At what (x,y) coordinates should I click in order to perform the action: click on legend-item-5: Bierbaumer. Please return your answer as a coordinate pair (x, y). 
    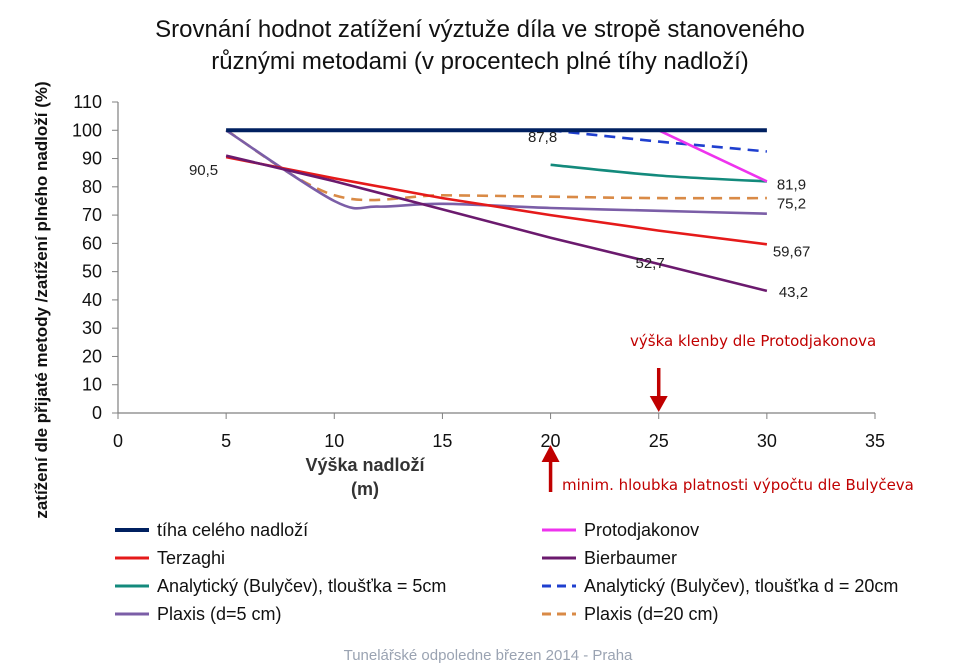
    Looking at the image, I should click on (609, 558).